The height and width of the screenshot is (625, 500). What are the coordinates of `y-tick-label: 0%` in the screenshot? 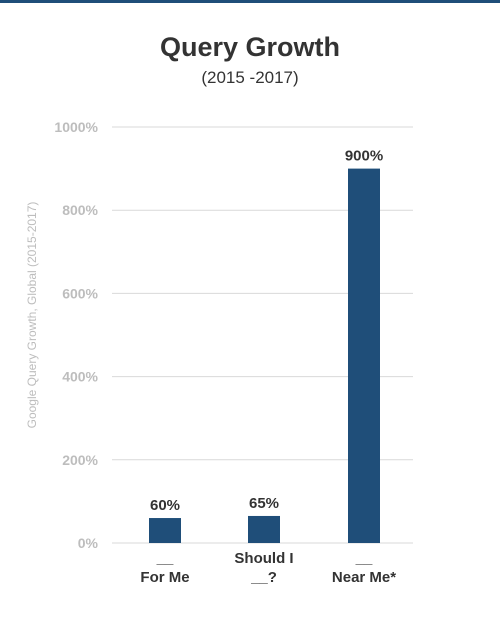 It's located at (88, 543).